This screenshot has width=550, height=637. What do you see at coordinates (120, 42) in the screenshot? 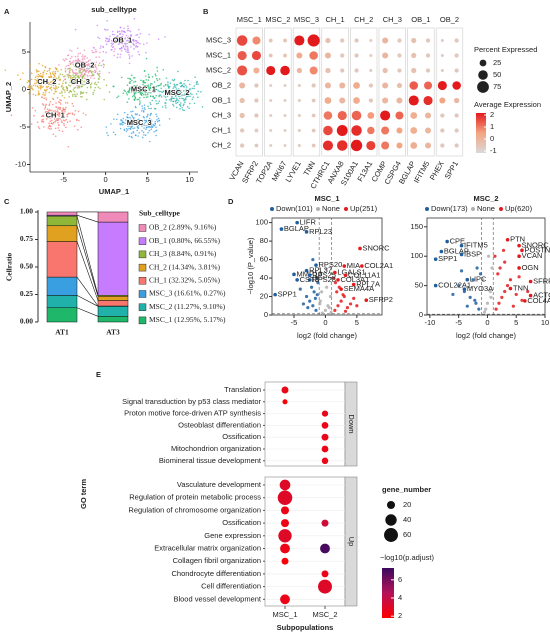
I see `cluster-points` at bounding box center [120, 42].